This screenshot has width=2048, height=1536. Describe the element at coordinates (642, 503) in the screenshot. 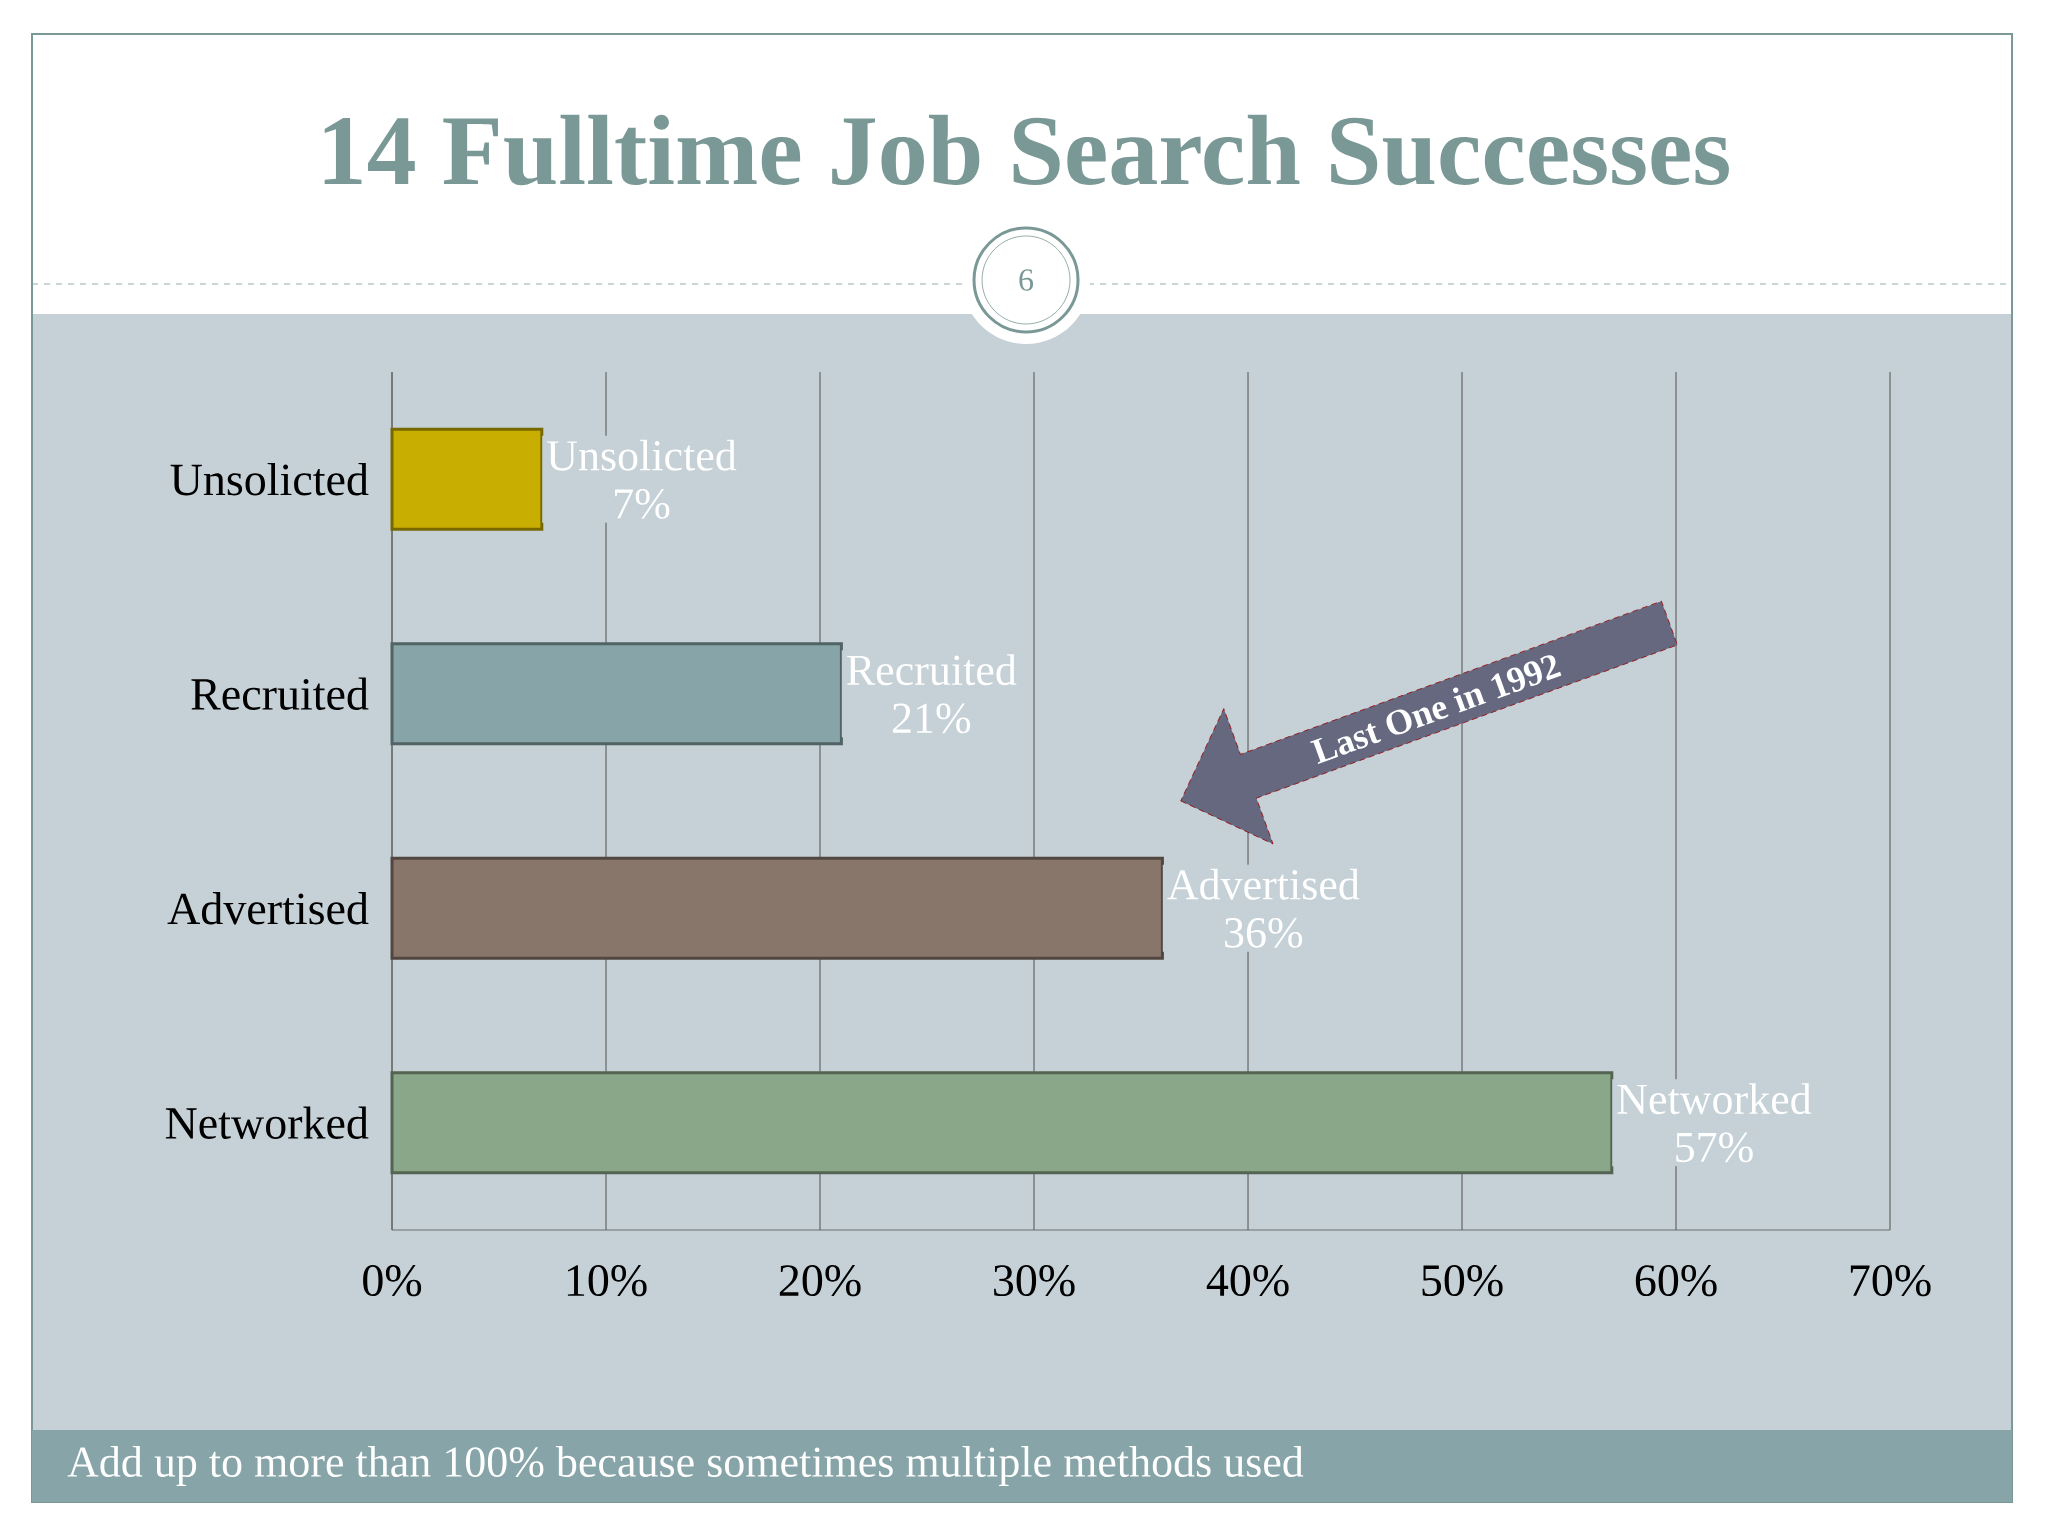

I see `data-label: 7%` at that location.